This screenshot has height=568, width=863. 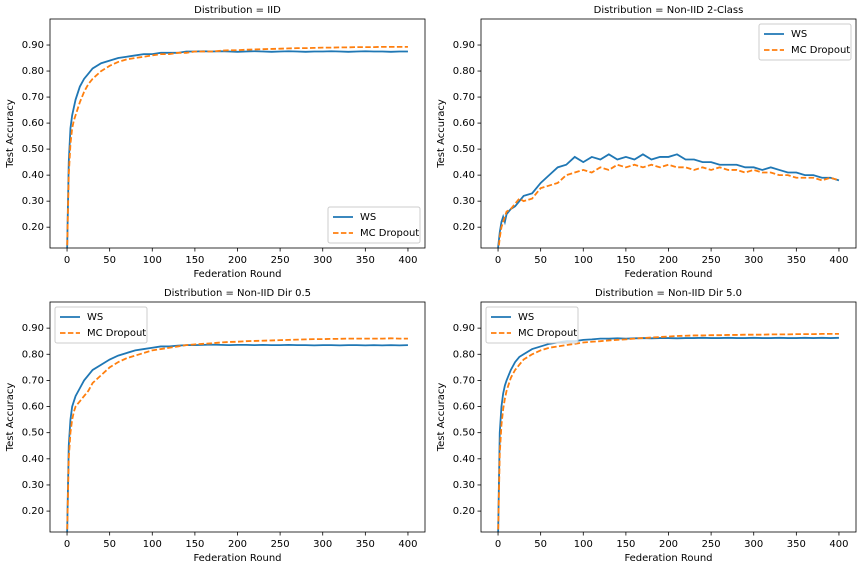 What do you see at coordinates (668, 293) in the screenshot?
I see `subplot-title: Distribution = Non-IID Dir 5.0` at bounding box center [668, 293].